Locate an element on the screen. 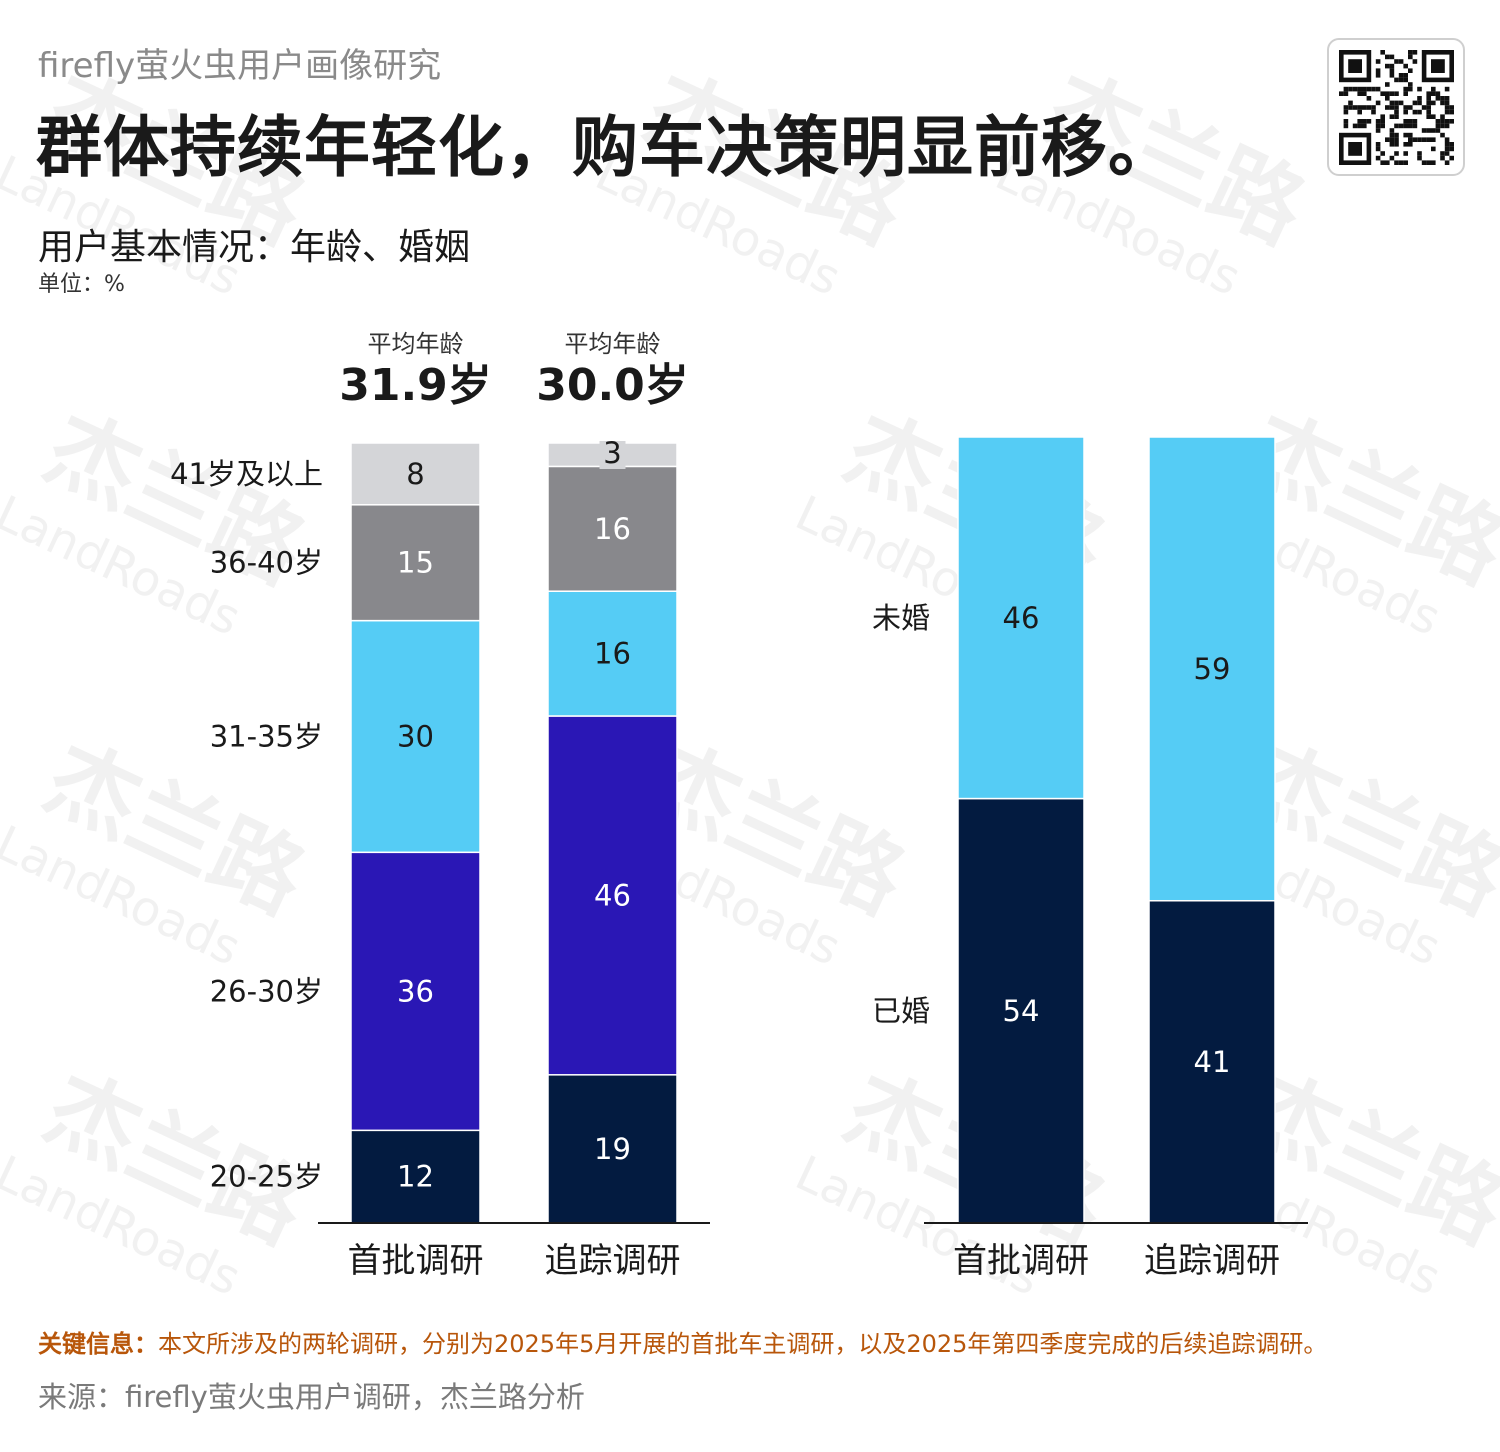 This screenshot has height=1452, width=1500. average-age-label: 平均年龄 is located at coordinates (613, 344).